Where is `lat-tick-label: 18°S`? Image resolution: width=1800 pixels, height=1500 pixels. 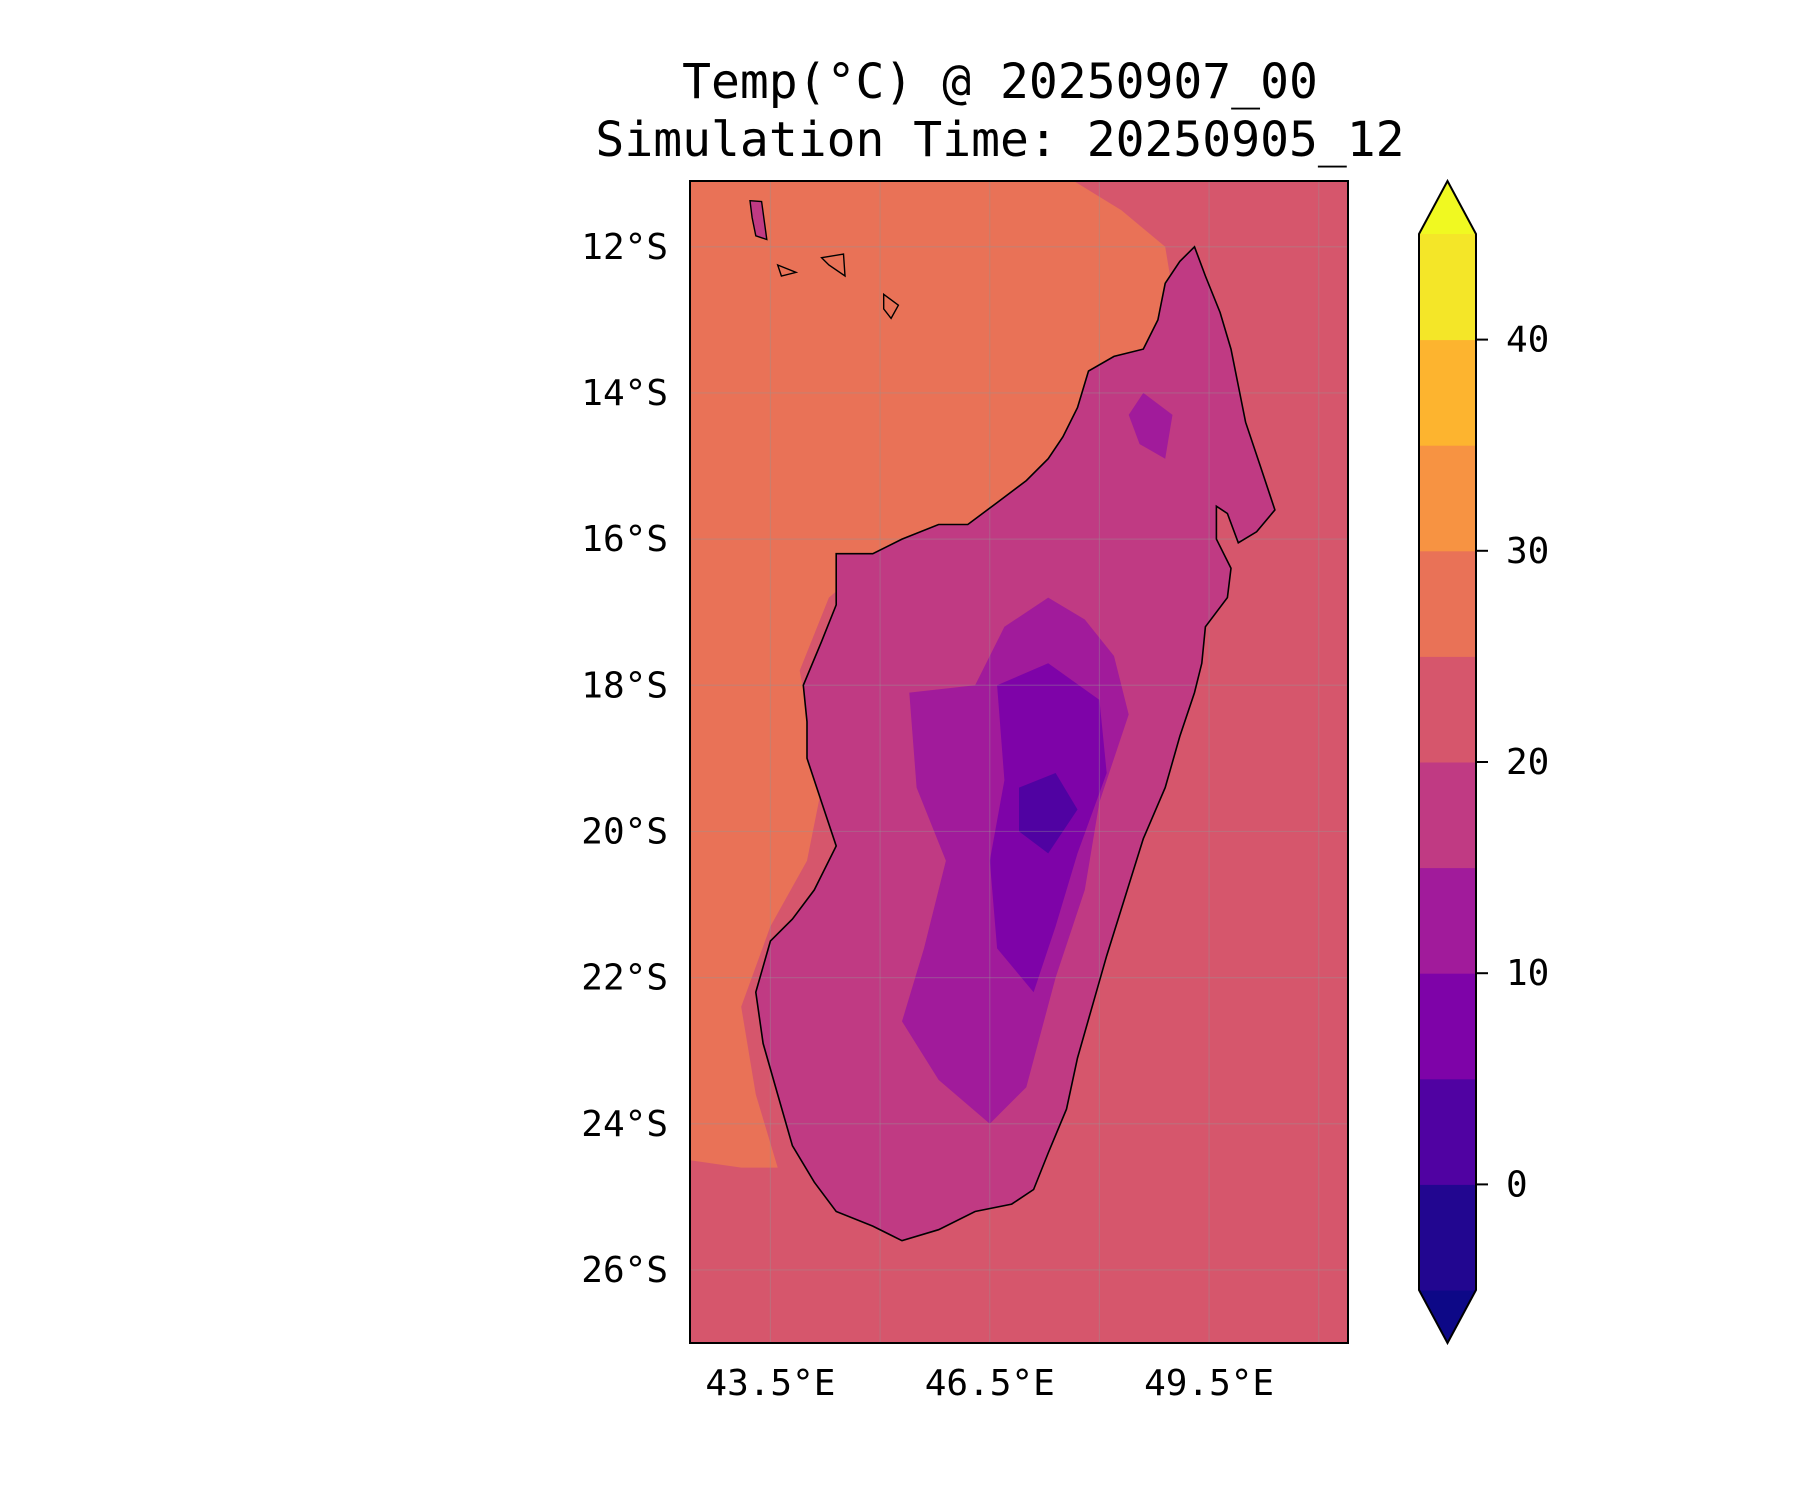
lat-tick-label: 18°S is located at coordinates (624, 685).